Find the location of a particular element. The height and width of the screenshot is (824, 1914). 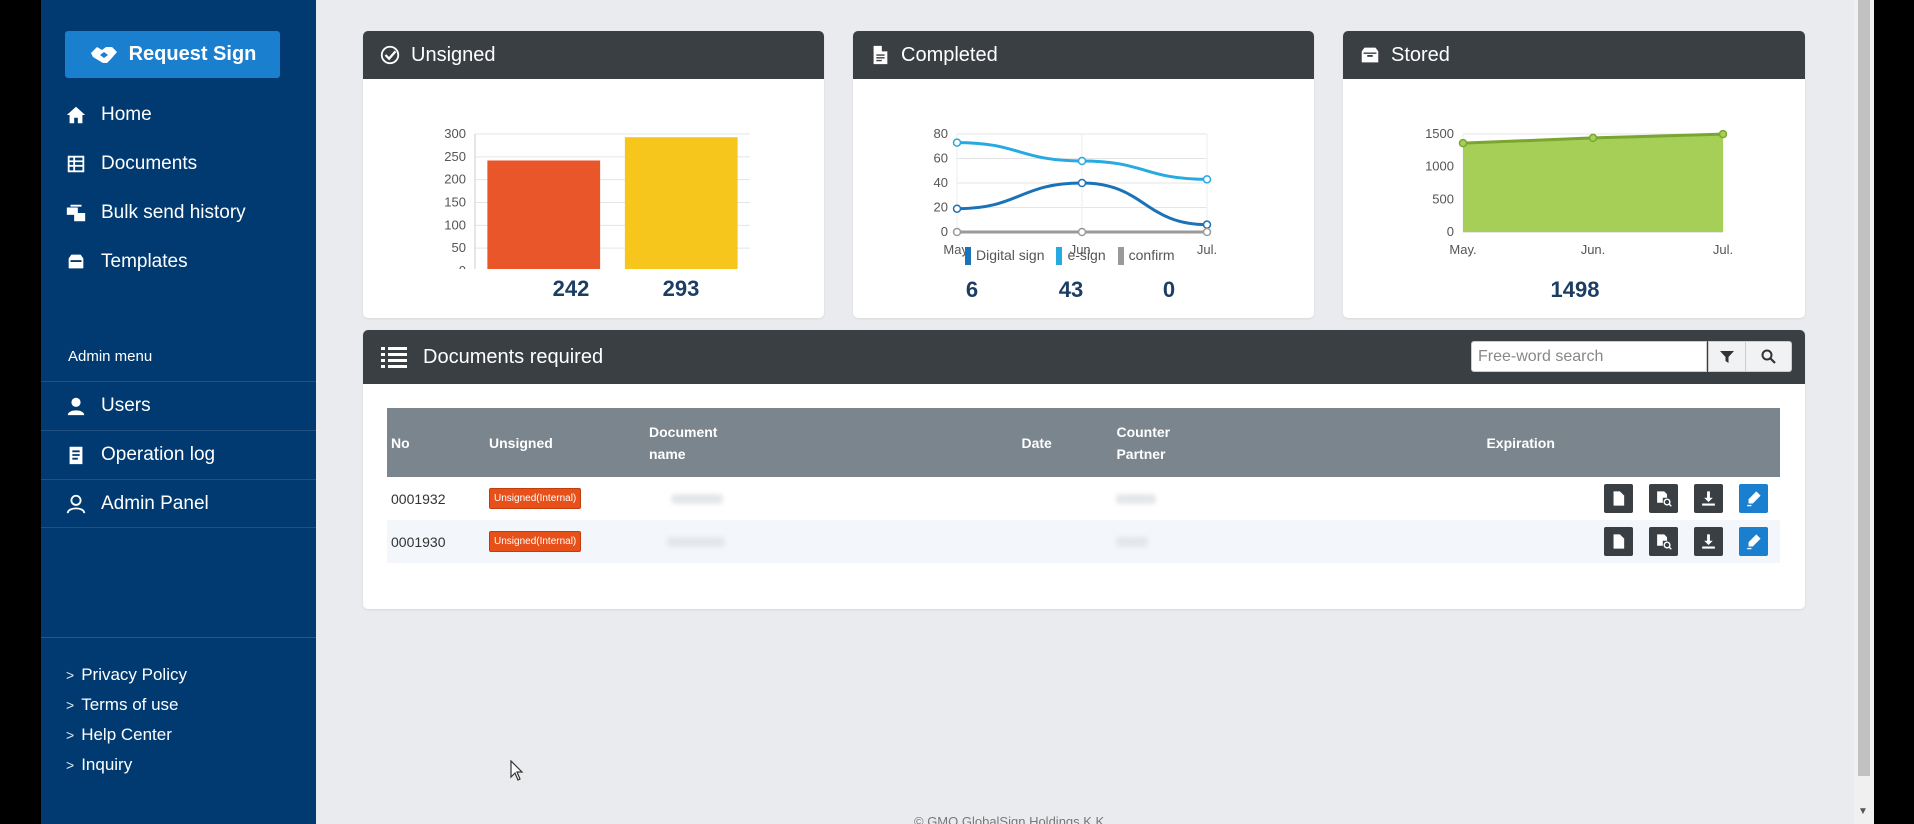

column-header-no: No is located at coordinates (436, 442).